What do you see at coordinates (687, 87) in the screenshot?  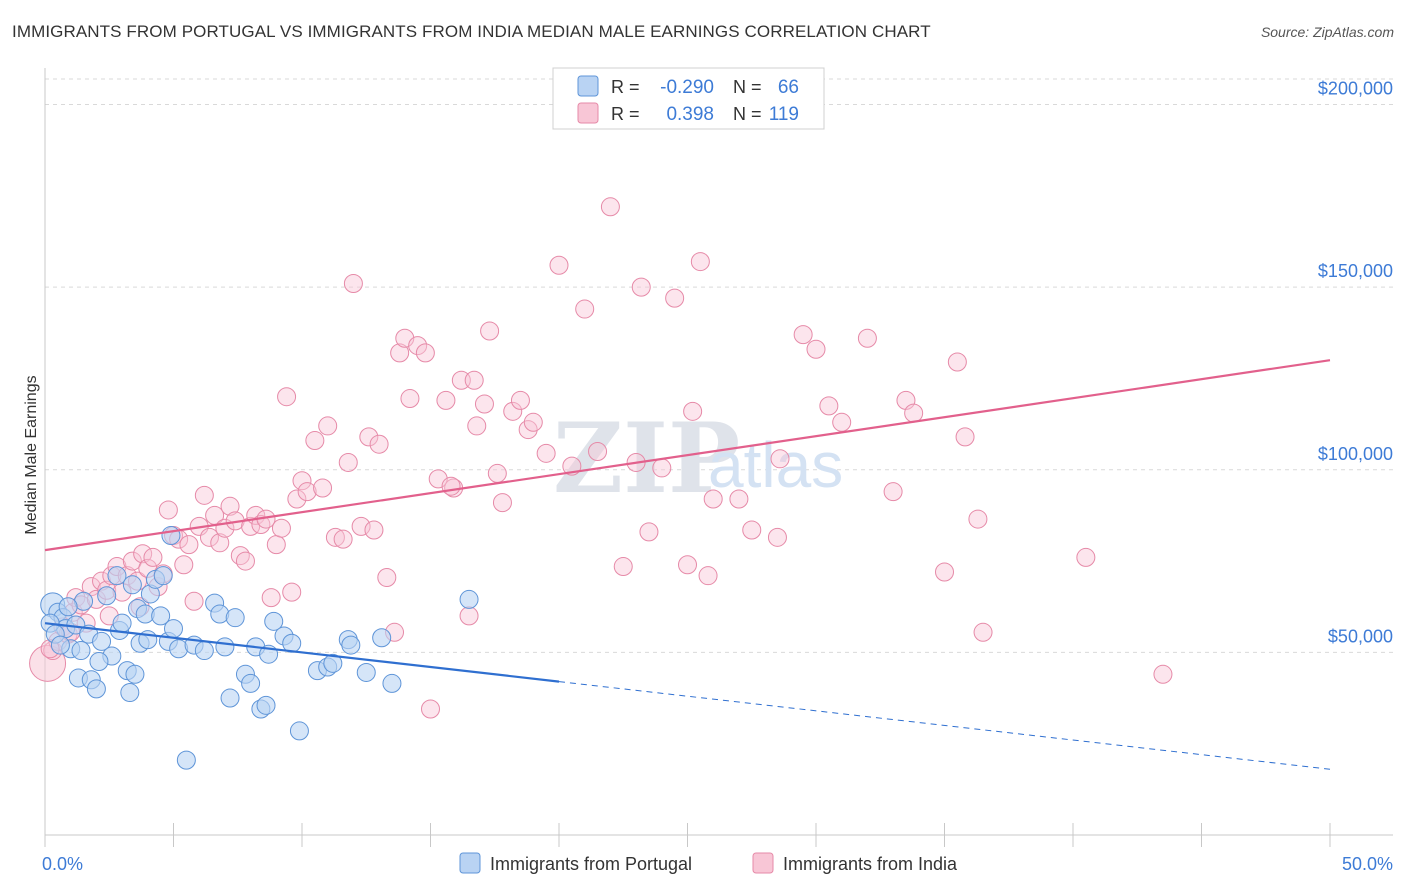 I see `legend-r-value-portugal: -0.290` at bounding box center [687, 87].